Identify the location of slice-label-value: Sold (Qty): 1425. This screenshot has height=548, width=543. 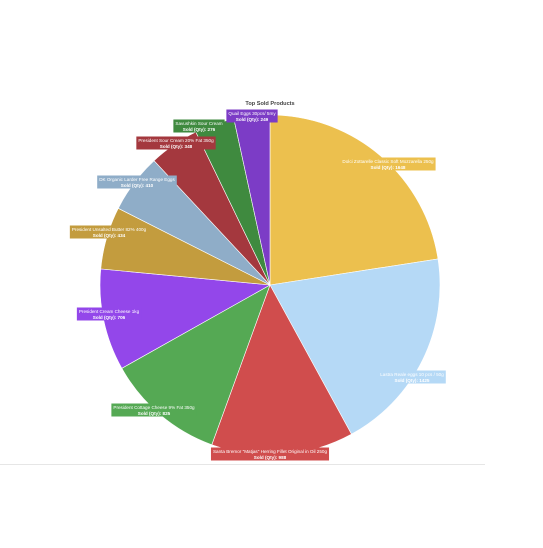
(412, 380).